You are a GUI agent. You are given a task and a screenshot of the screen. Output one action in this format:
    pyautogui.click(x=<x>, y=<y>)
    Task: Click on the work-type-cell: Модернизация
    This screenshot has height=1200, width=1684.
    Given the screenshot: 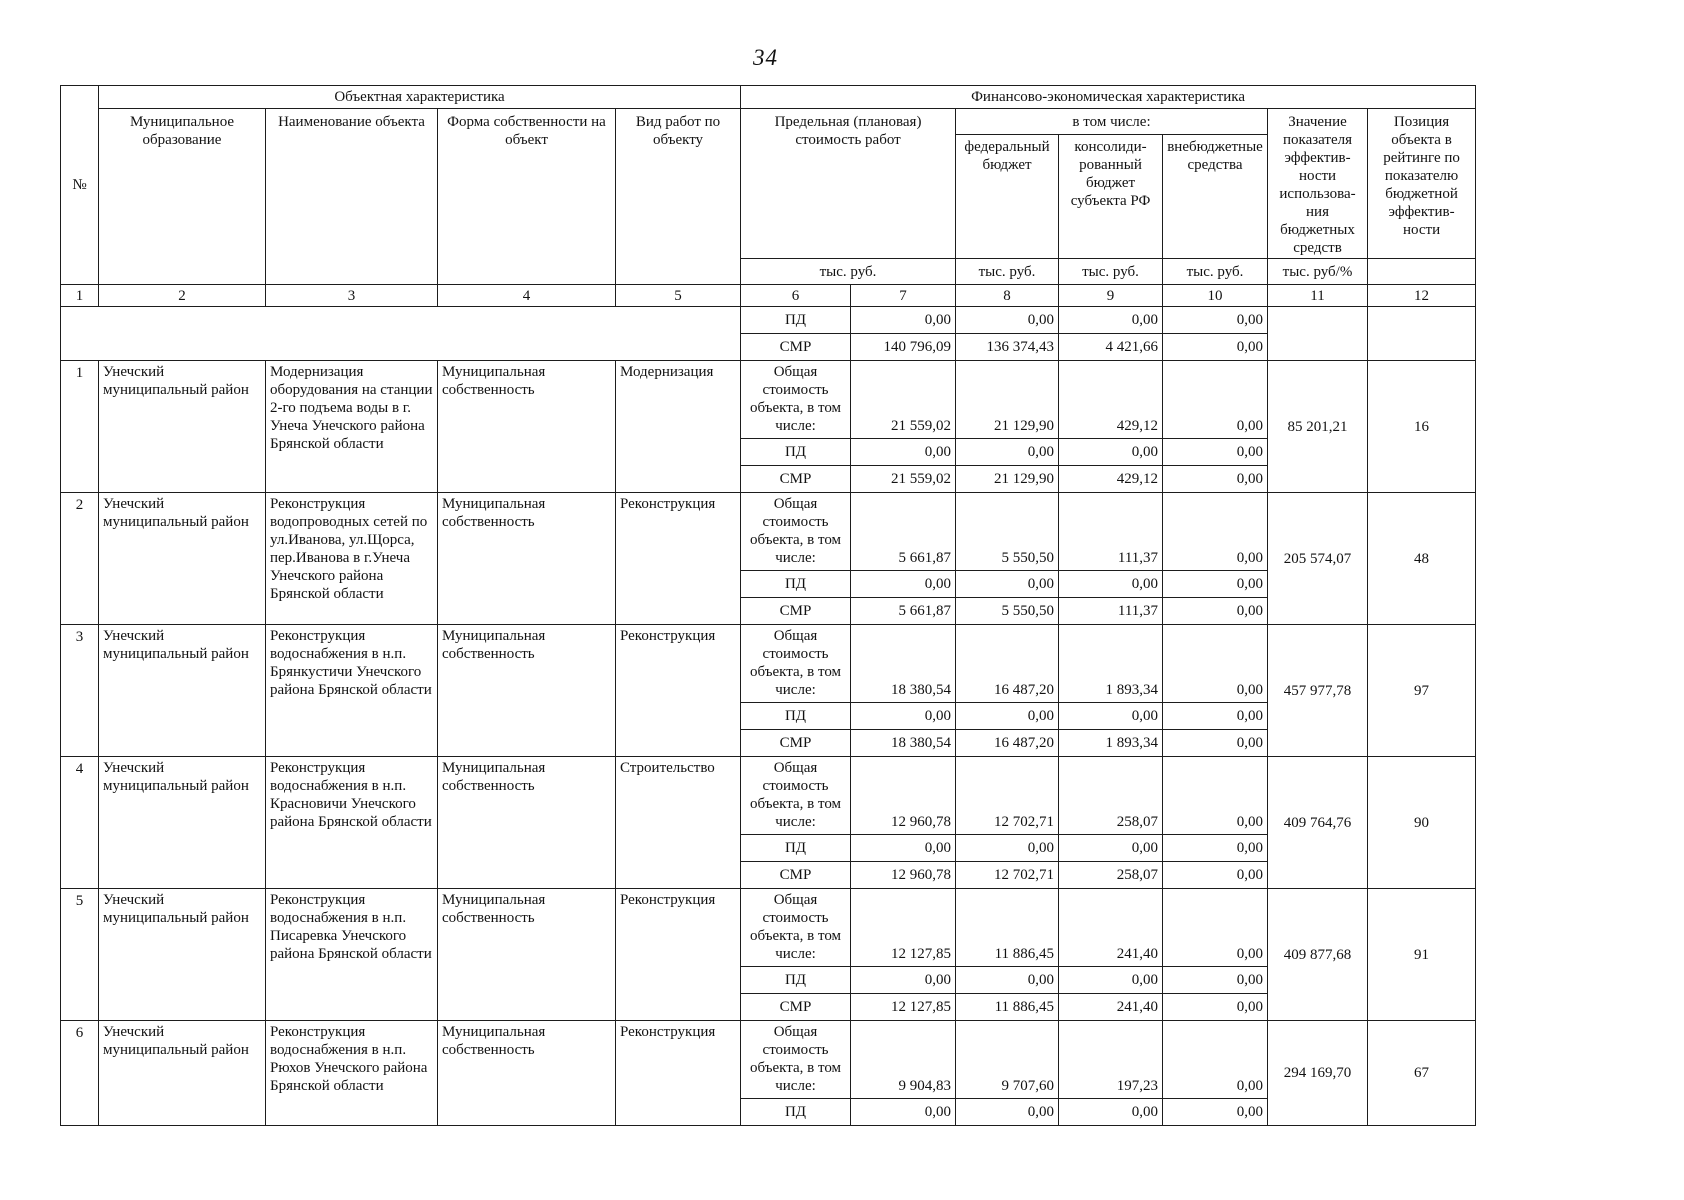 What is the action you would take?
    pyautogui.click(x=678, y=426)
    